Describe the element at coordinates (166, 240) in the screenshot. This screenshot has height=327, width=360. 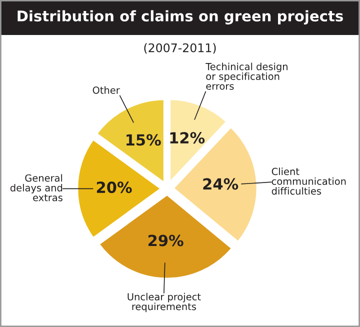
I see `data-label: 29%` at that location.